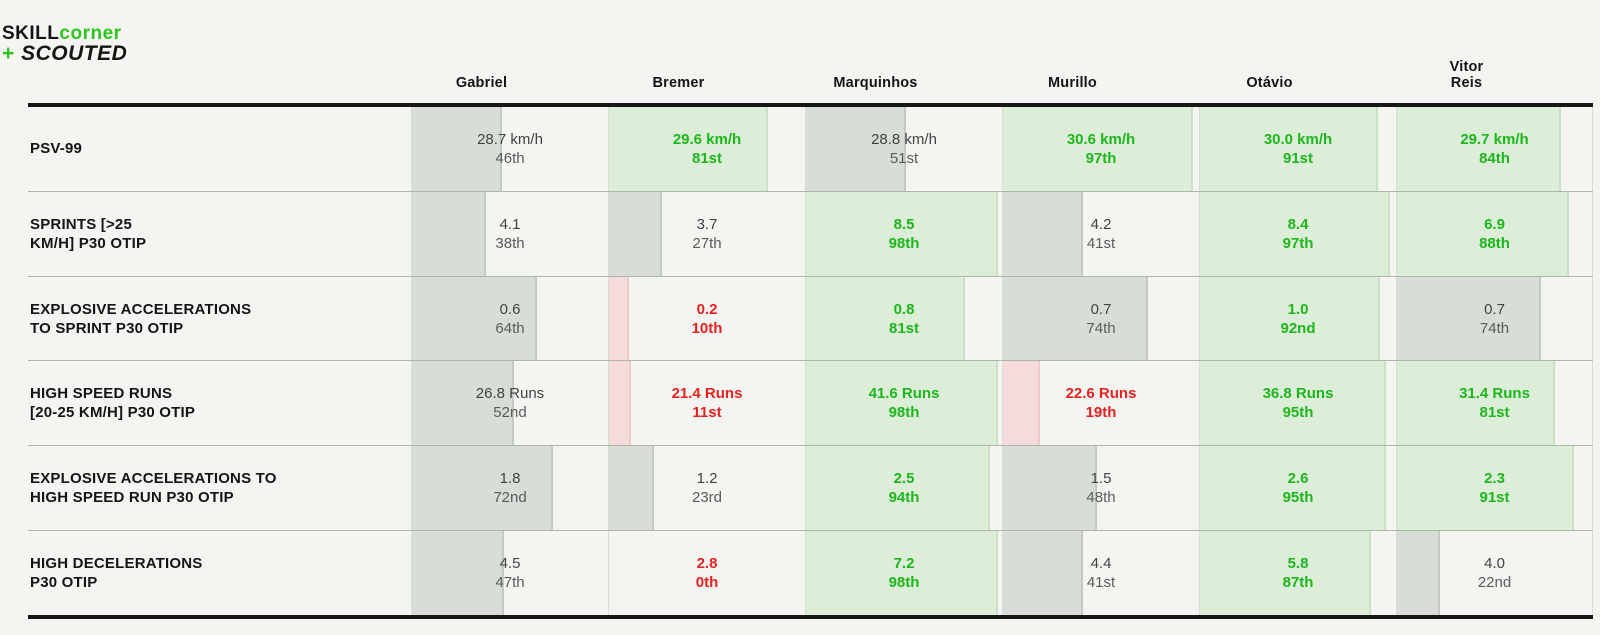 This screenshot has width=1600, height=635. I want to click on metric-percentile: 81st, so click(707, 158).